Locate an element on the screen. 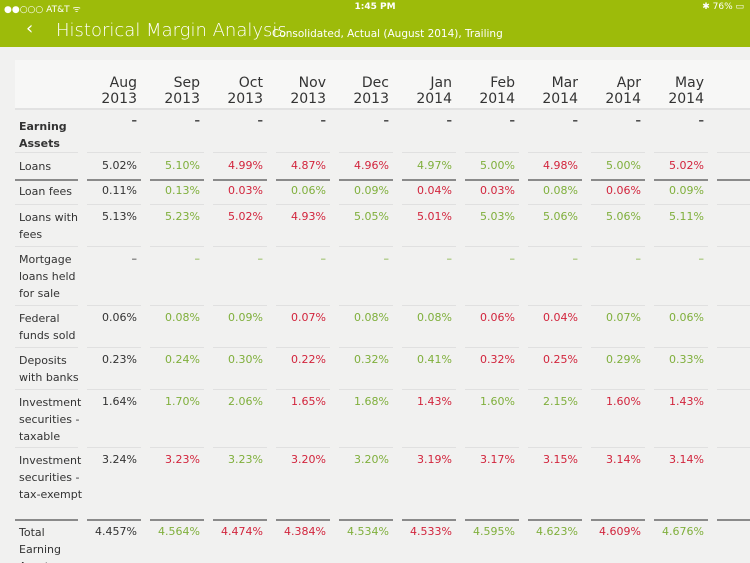 This screenshot has width=750, height=563. table-cell: 4.457% is located at coordinates (116, 531).